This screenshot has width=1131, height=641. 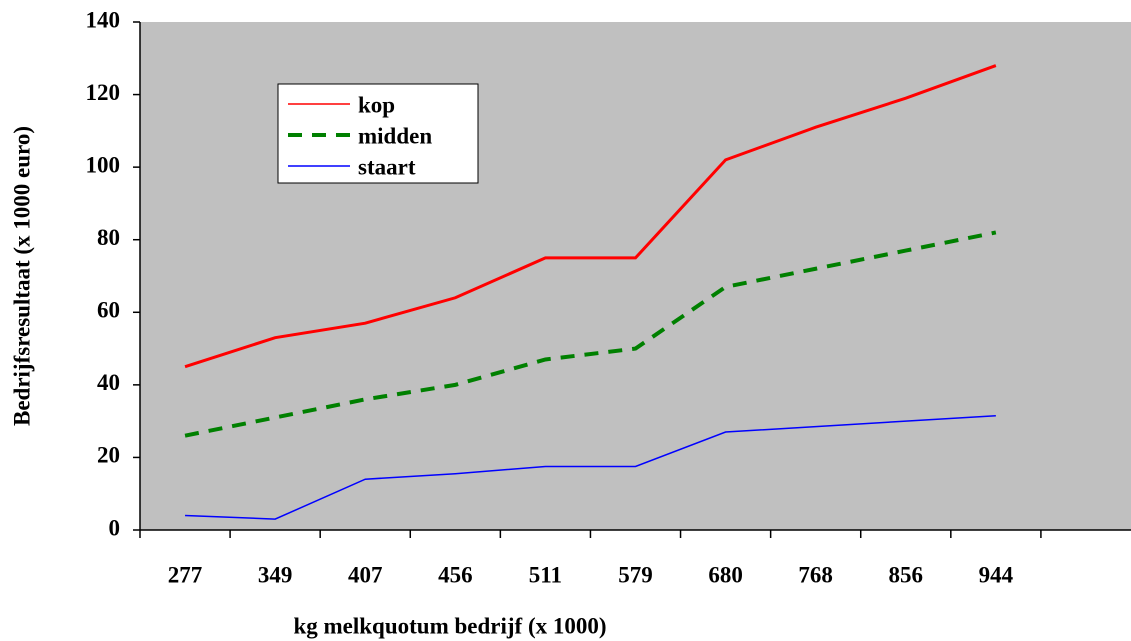 I want to click on y-tick-label: 100, so click(x=103, y=164).